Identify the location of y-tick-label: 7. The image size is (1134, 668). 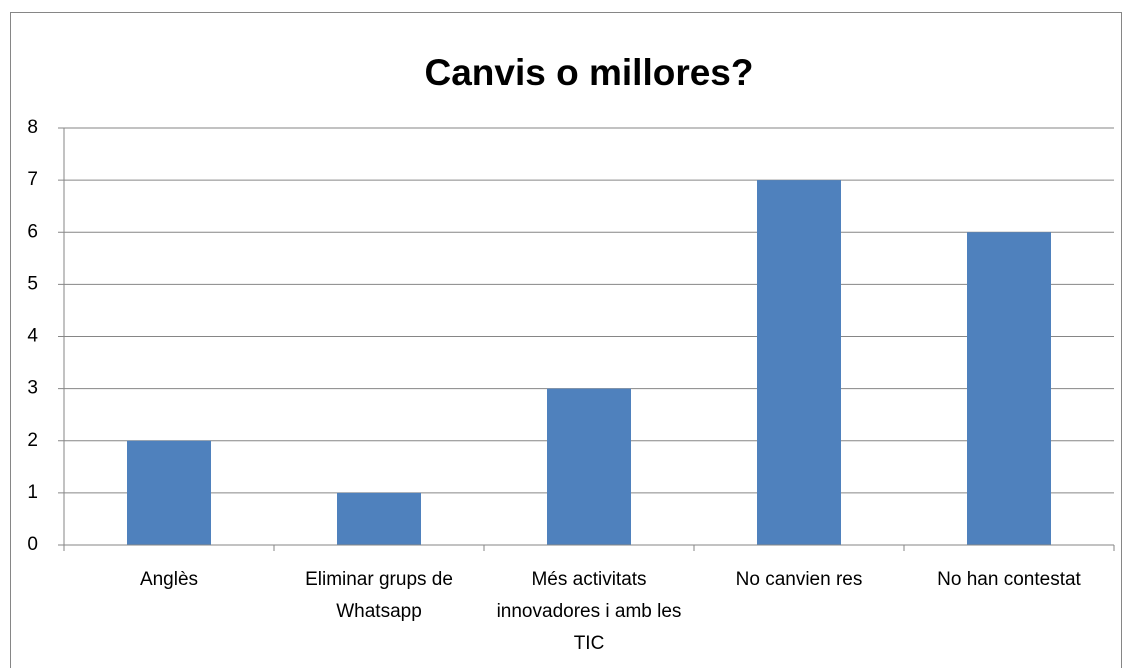
(32, 179).